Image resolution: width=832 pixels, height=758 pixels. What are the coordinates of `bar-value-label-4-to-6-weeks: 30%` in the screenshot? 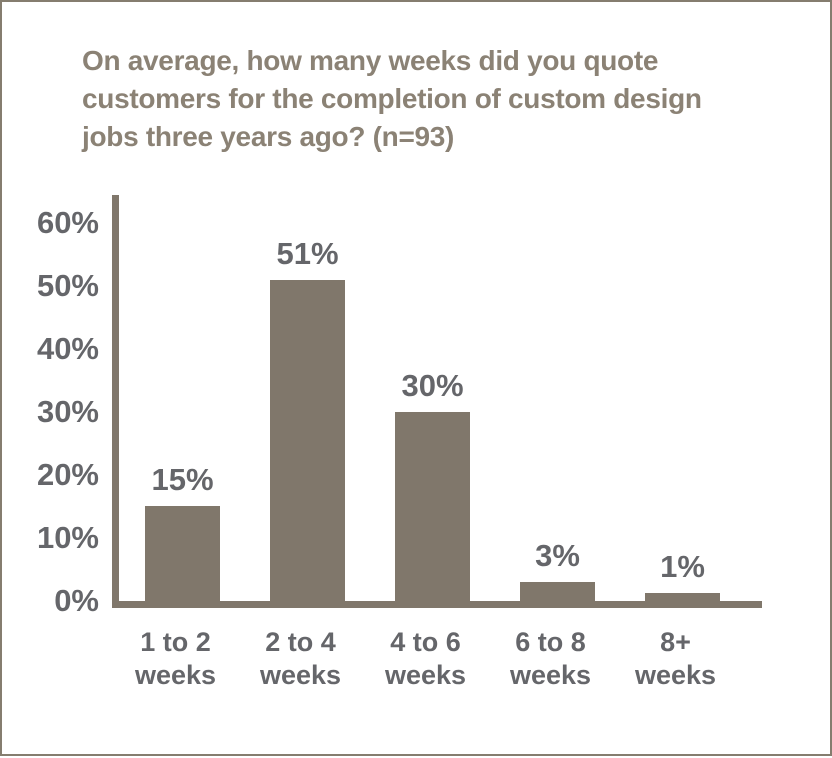 It's located at (432, 385).